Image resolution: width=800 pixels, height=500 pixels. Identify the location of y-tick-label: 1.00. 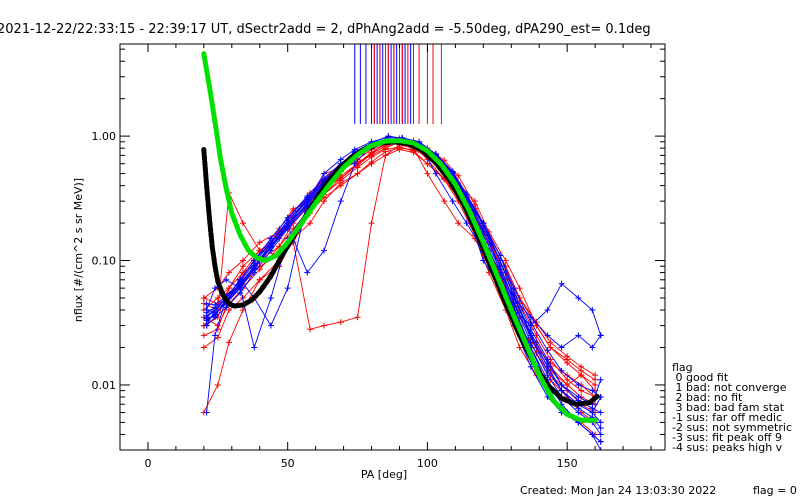
(104, 136).